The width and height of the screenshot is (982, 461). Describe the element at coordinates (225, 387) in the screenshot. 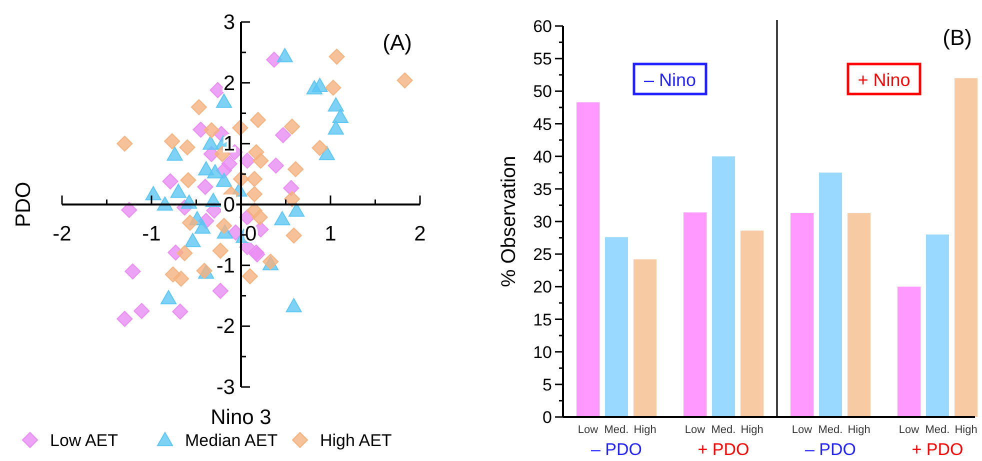

I see `y-tick-label: -3` at that location.